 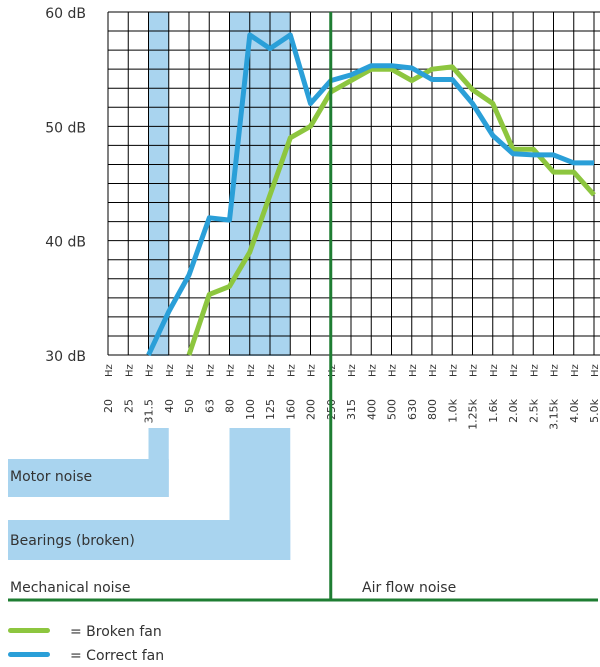 What do you see at coordinates (392, 409) in the screenshot?
I see `x-tick-label: 500` at bounding box center [392, 409].